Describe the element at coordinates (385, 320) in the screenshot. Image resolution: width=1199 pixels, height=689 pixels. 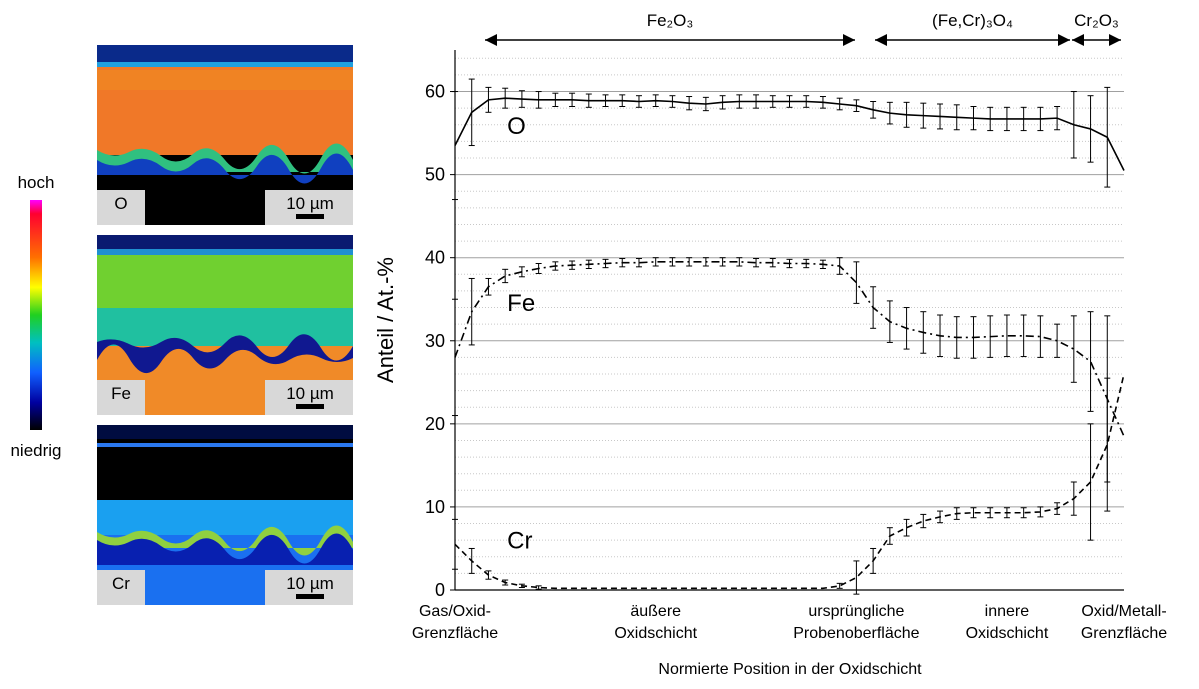
I see `y-axis-label: Anteil / At.-%` at that location.